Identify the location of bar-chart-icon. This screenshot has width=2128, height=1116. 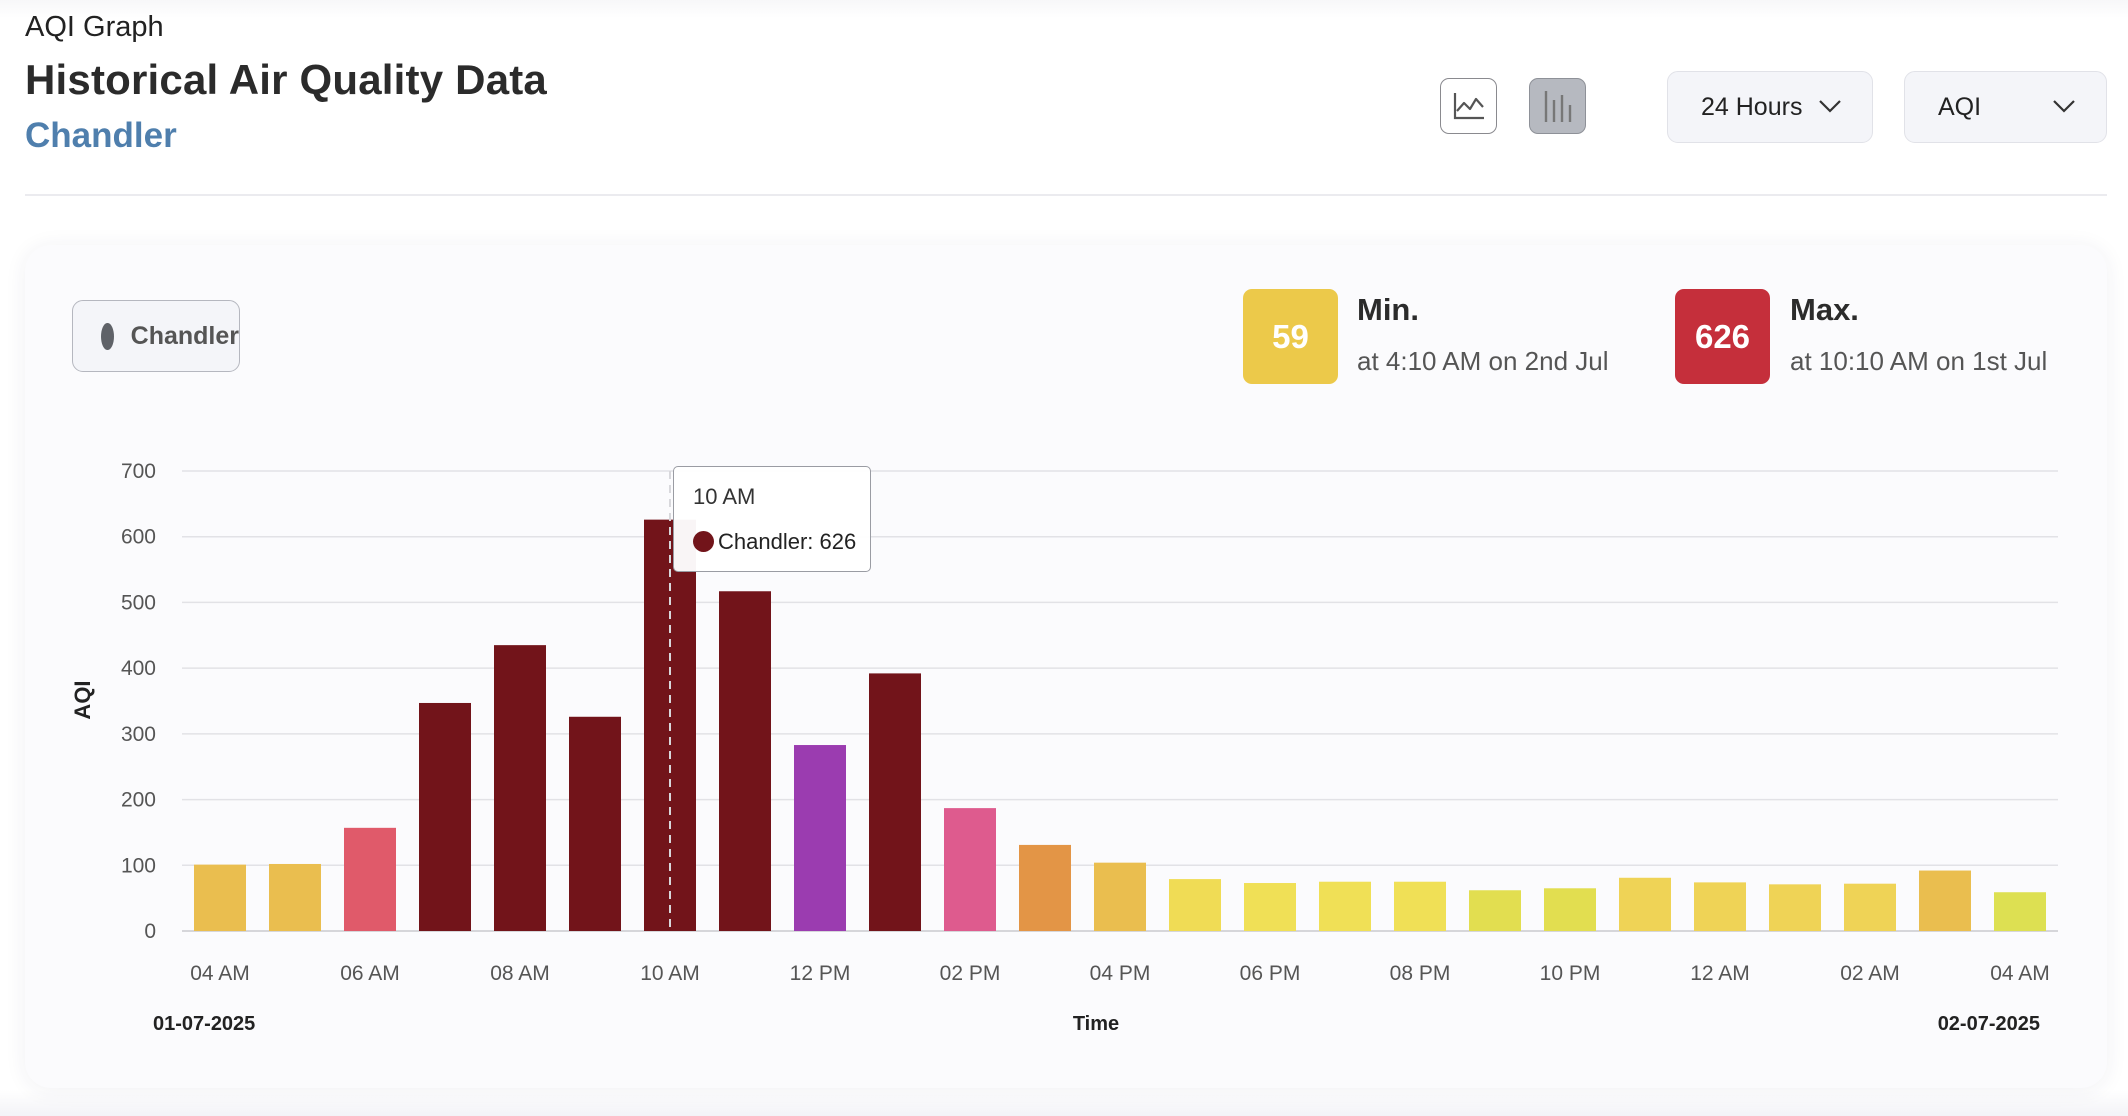
(1557, 106).